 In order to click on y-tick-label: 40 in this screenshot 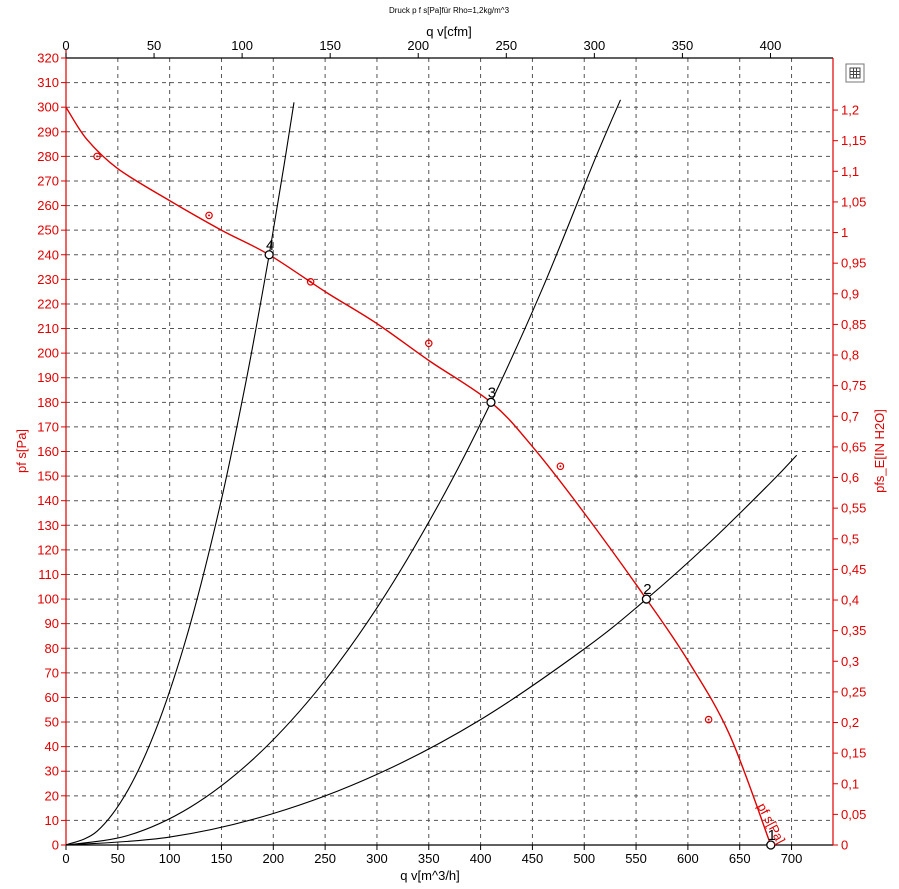, I will do `click(52, 746)`.